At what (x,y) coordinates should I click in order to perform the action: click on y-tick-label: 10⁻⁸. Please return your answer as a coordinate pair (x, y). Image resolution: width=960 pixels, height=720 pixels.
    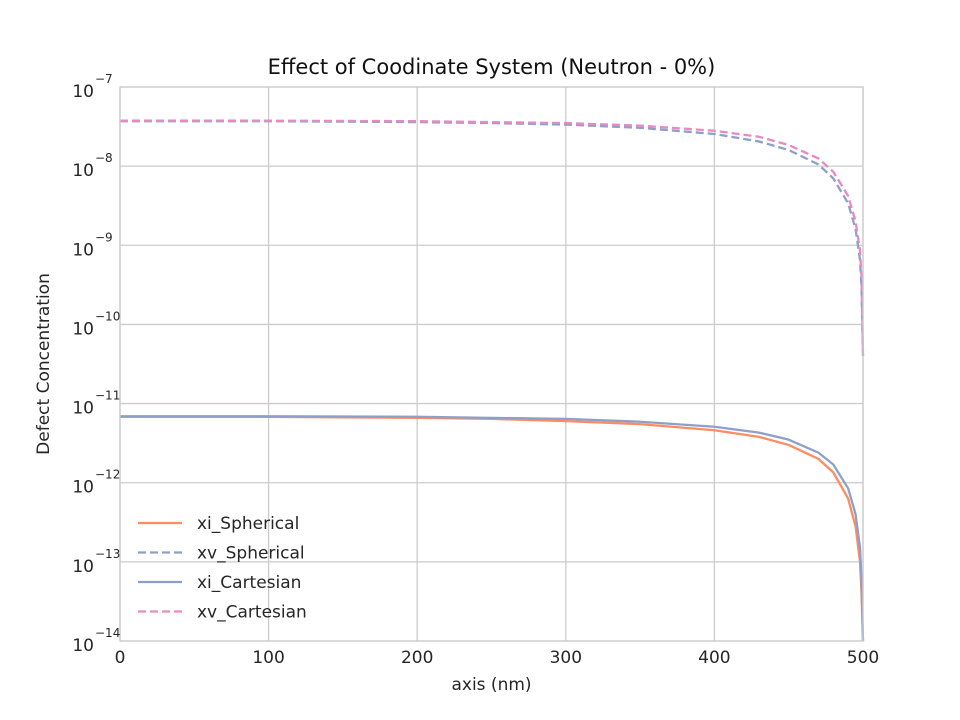
    Looking at the image, I should click on (92, 166).